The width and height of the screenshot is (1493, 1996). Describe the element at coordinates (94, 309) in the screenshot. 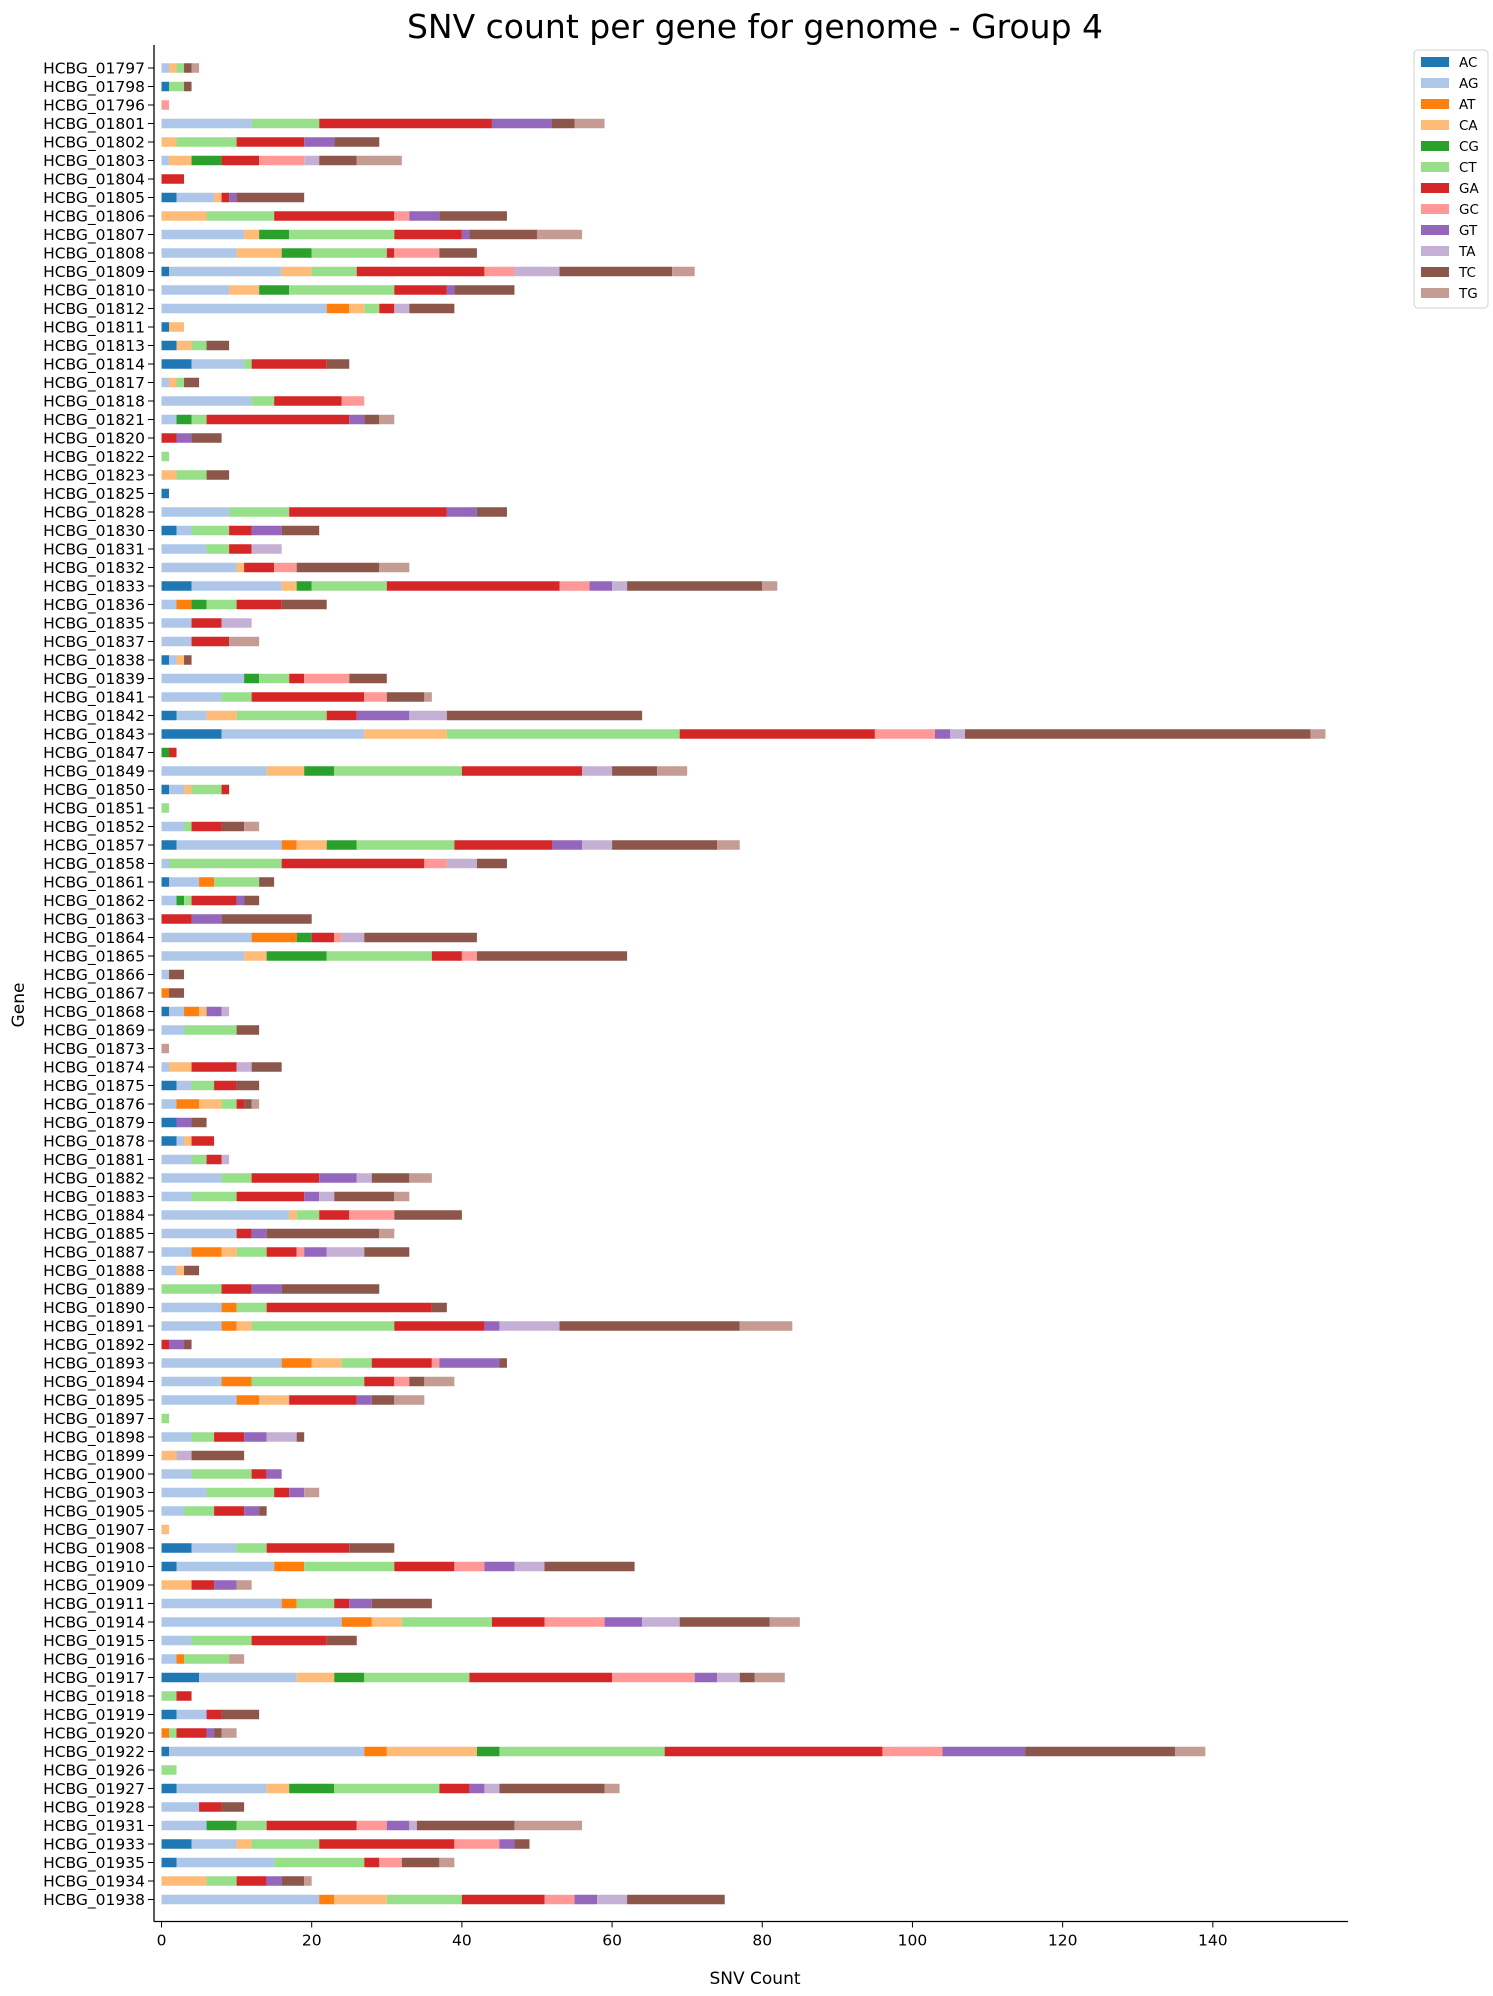

I see `y-tick-label: HCBG_01812` at that location.